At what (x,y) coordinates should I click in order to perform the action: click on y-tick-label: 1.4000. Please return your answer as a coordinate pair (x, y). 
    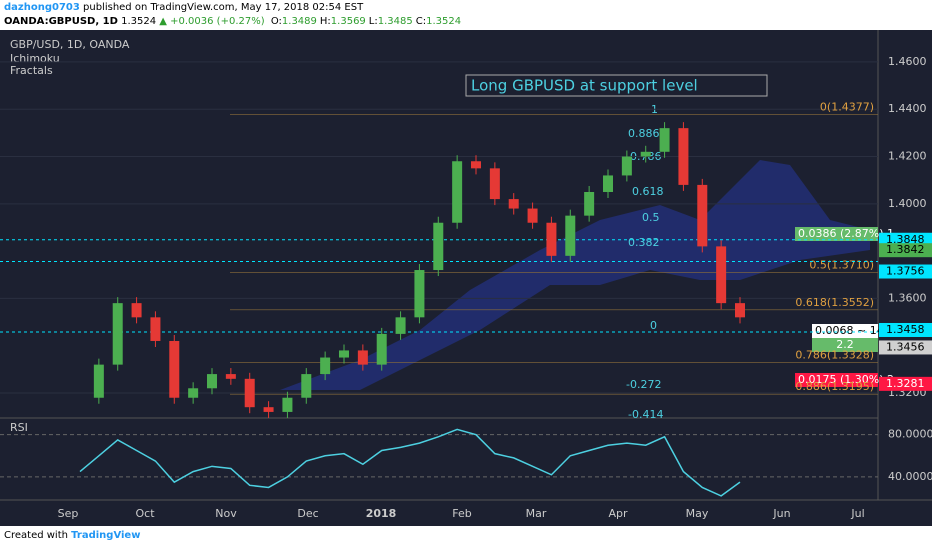
    Looking at the image, I should click on (907, 203).